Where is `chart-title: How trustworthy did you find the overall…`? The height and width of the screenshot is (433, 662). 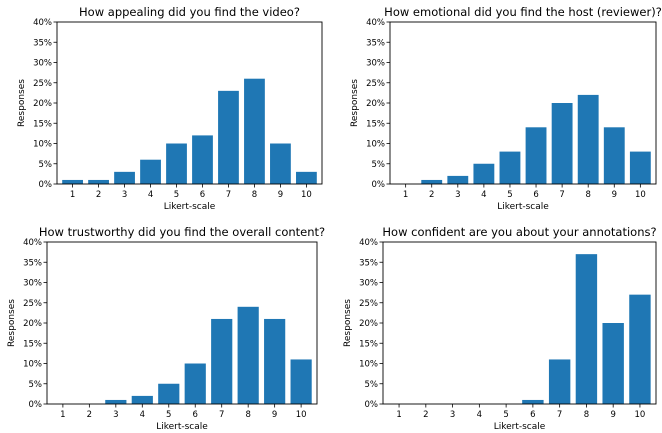 chart-title: How trustworthy did you find the overall… is located at coordinates (182, 232).